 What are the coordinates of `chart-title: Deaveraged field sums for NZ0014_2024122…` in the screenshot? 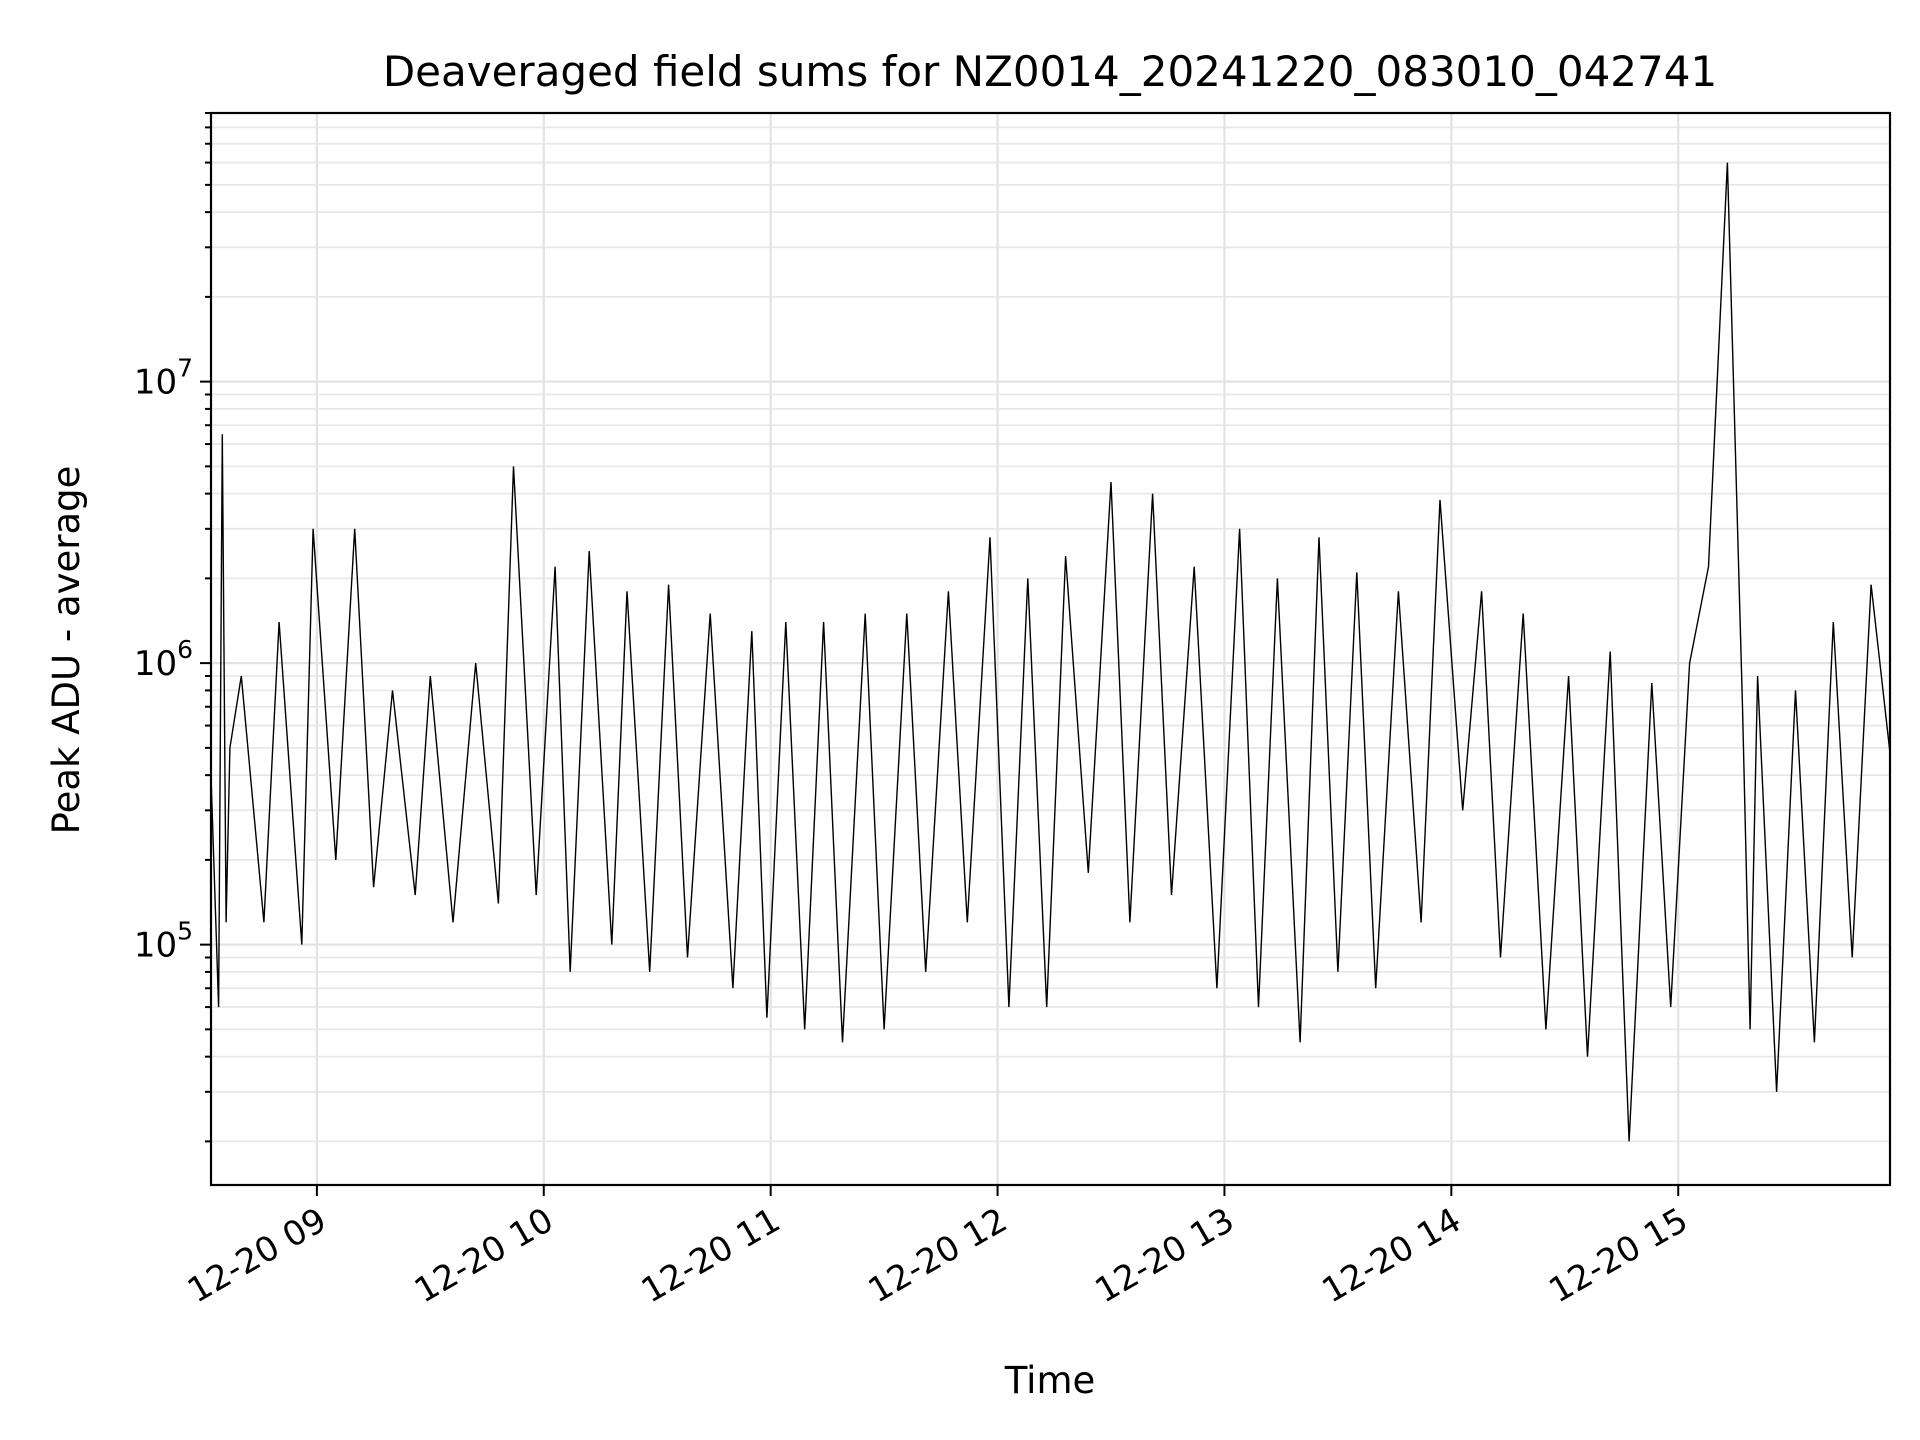 It's located at (1050, 71).